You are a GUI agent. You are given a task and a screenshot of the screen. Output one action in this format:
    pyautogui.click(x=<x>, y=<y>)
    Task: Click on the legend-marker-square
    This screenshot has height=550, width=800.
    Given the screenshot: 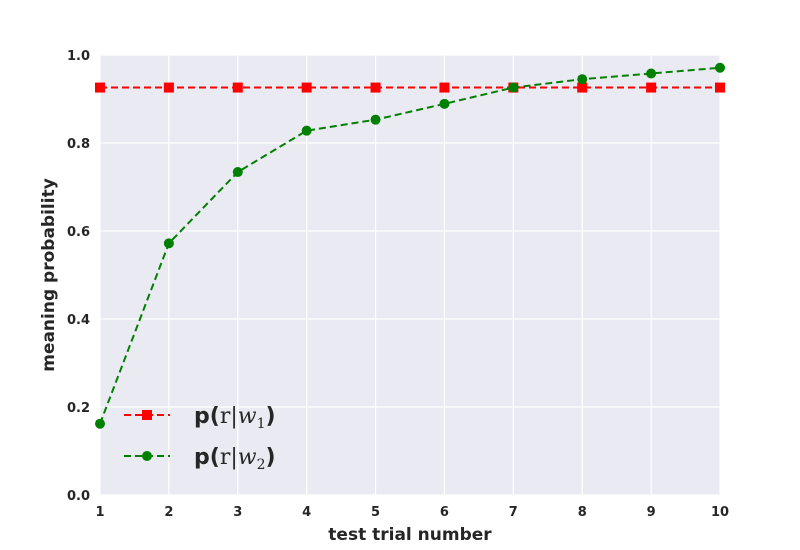 What is the action you would take?
    pyautogui.click(x=147, y=415)
    